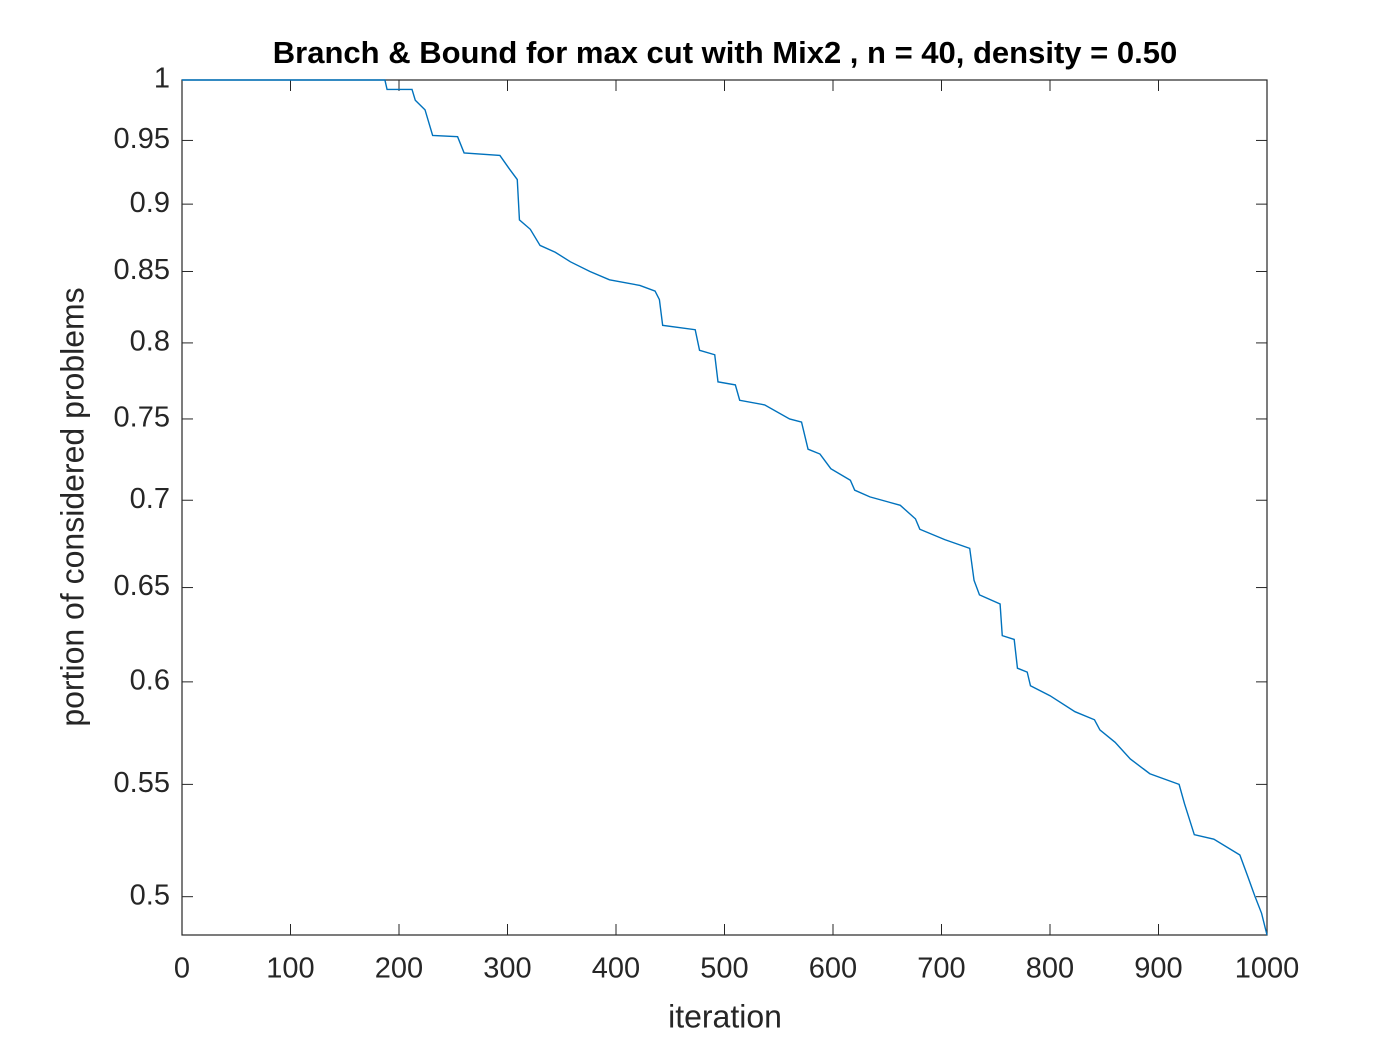 The width and height of the screenshot is (1400, 1050). What do you see at coordinates (150, 203) in the screenshot?
I see `y-tick-label: 0.9` at bounding box center [150, 203].